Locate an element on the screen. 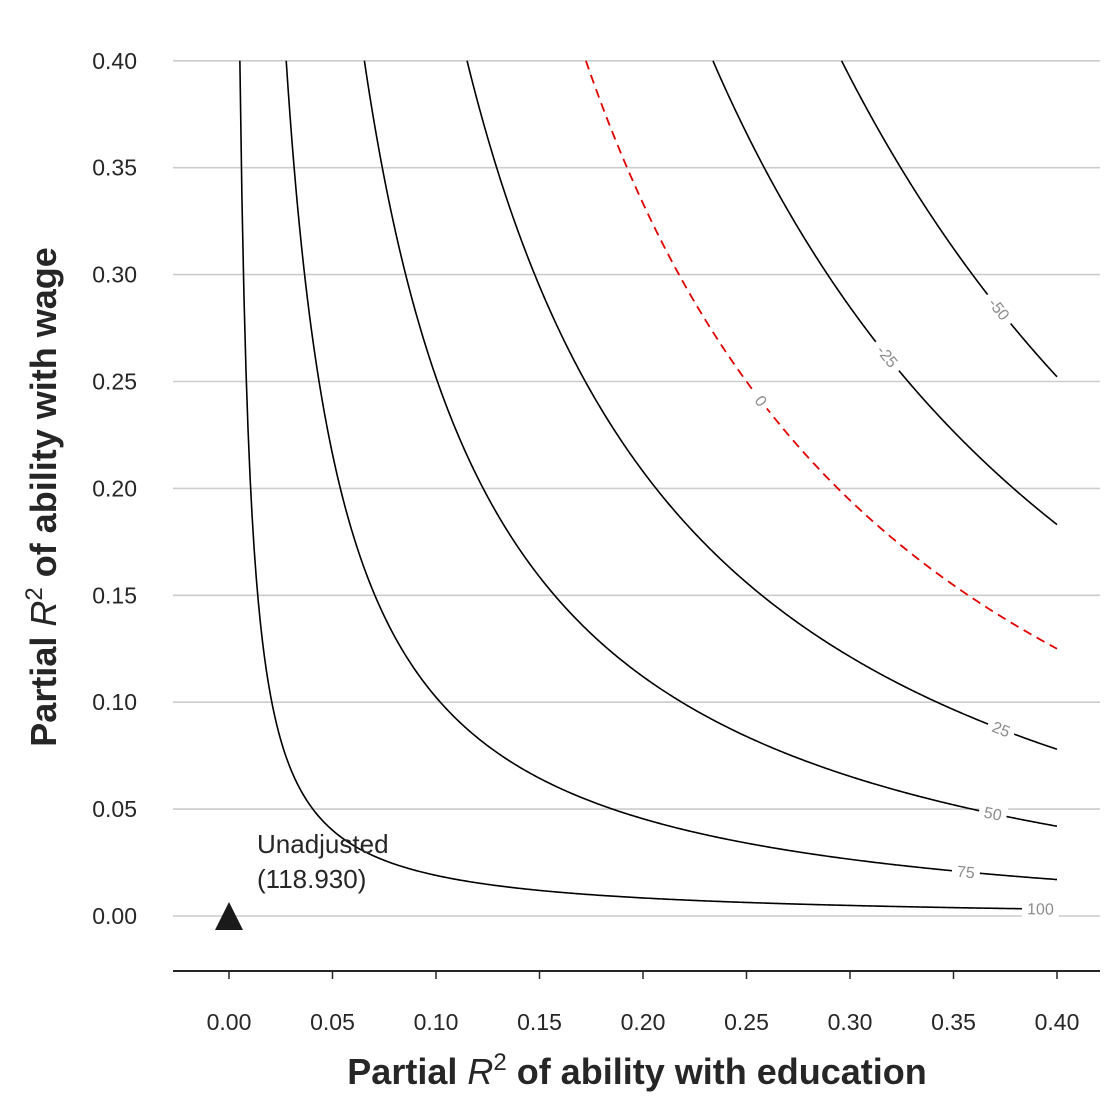 The image size is (1117, 1117). x-axis-ticks: 0.00 0.05 0.10 0.15 0.20 0.25 0.30 0.35 0.40 is located at coordinates (643, 1003).